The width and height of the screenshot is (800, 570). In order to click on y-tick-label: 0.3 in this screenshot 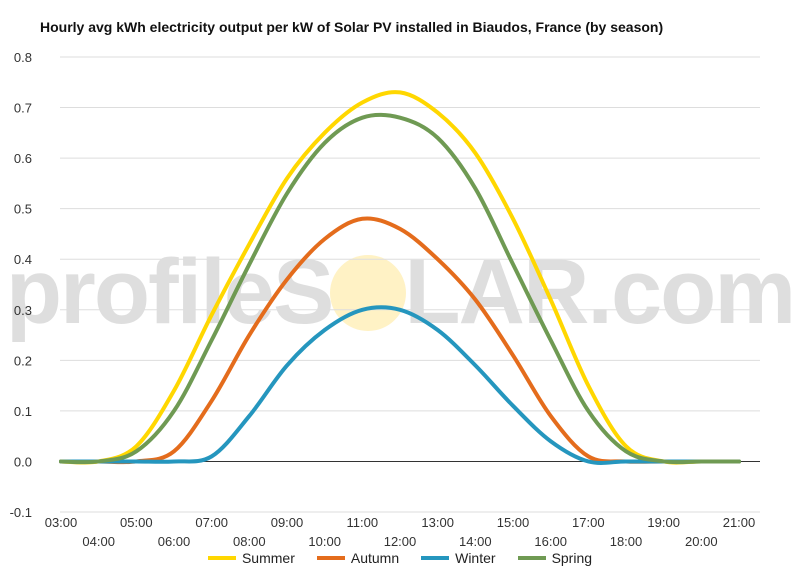, I will do `click(23, 310)`.